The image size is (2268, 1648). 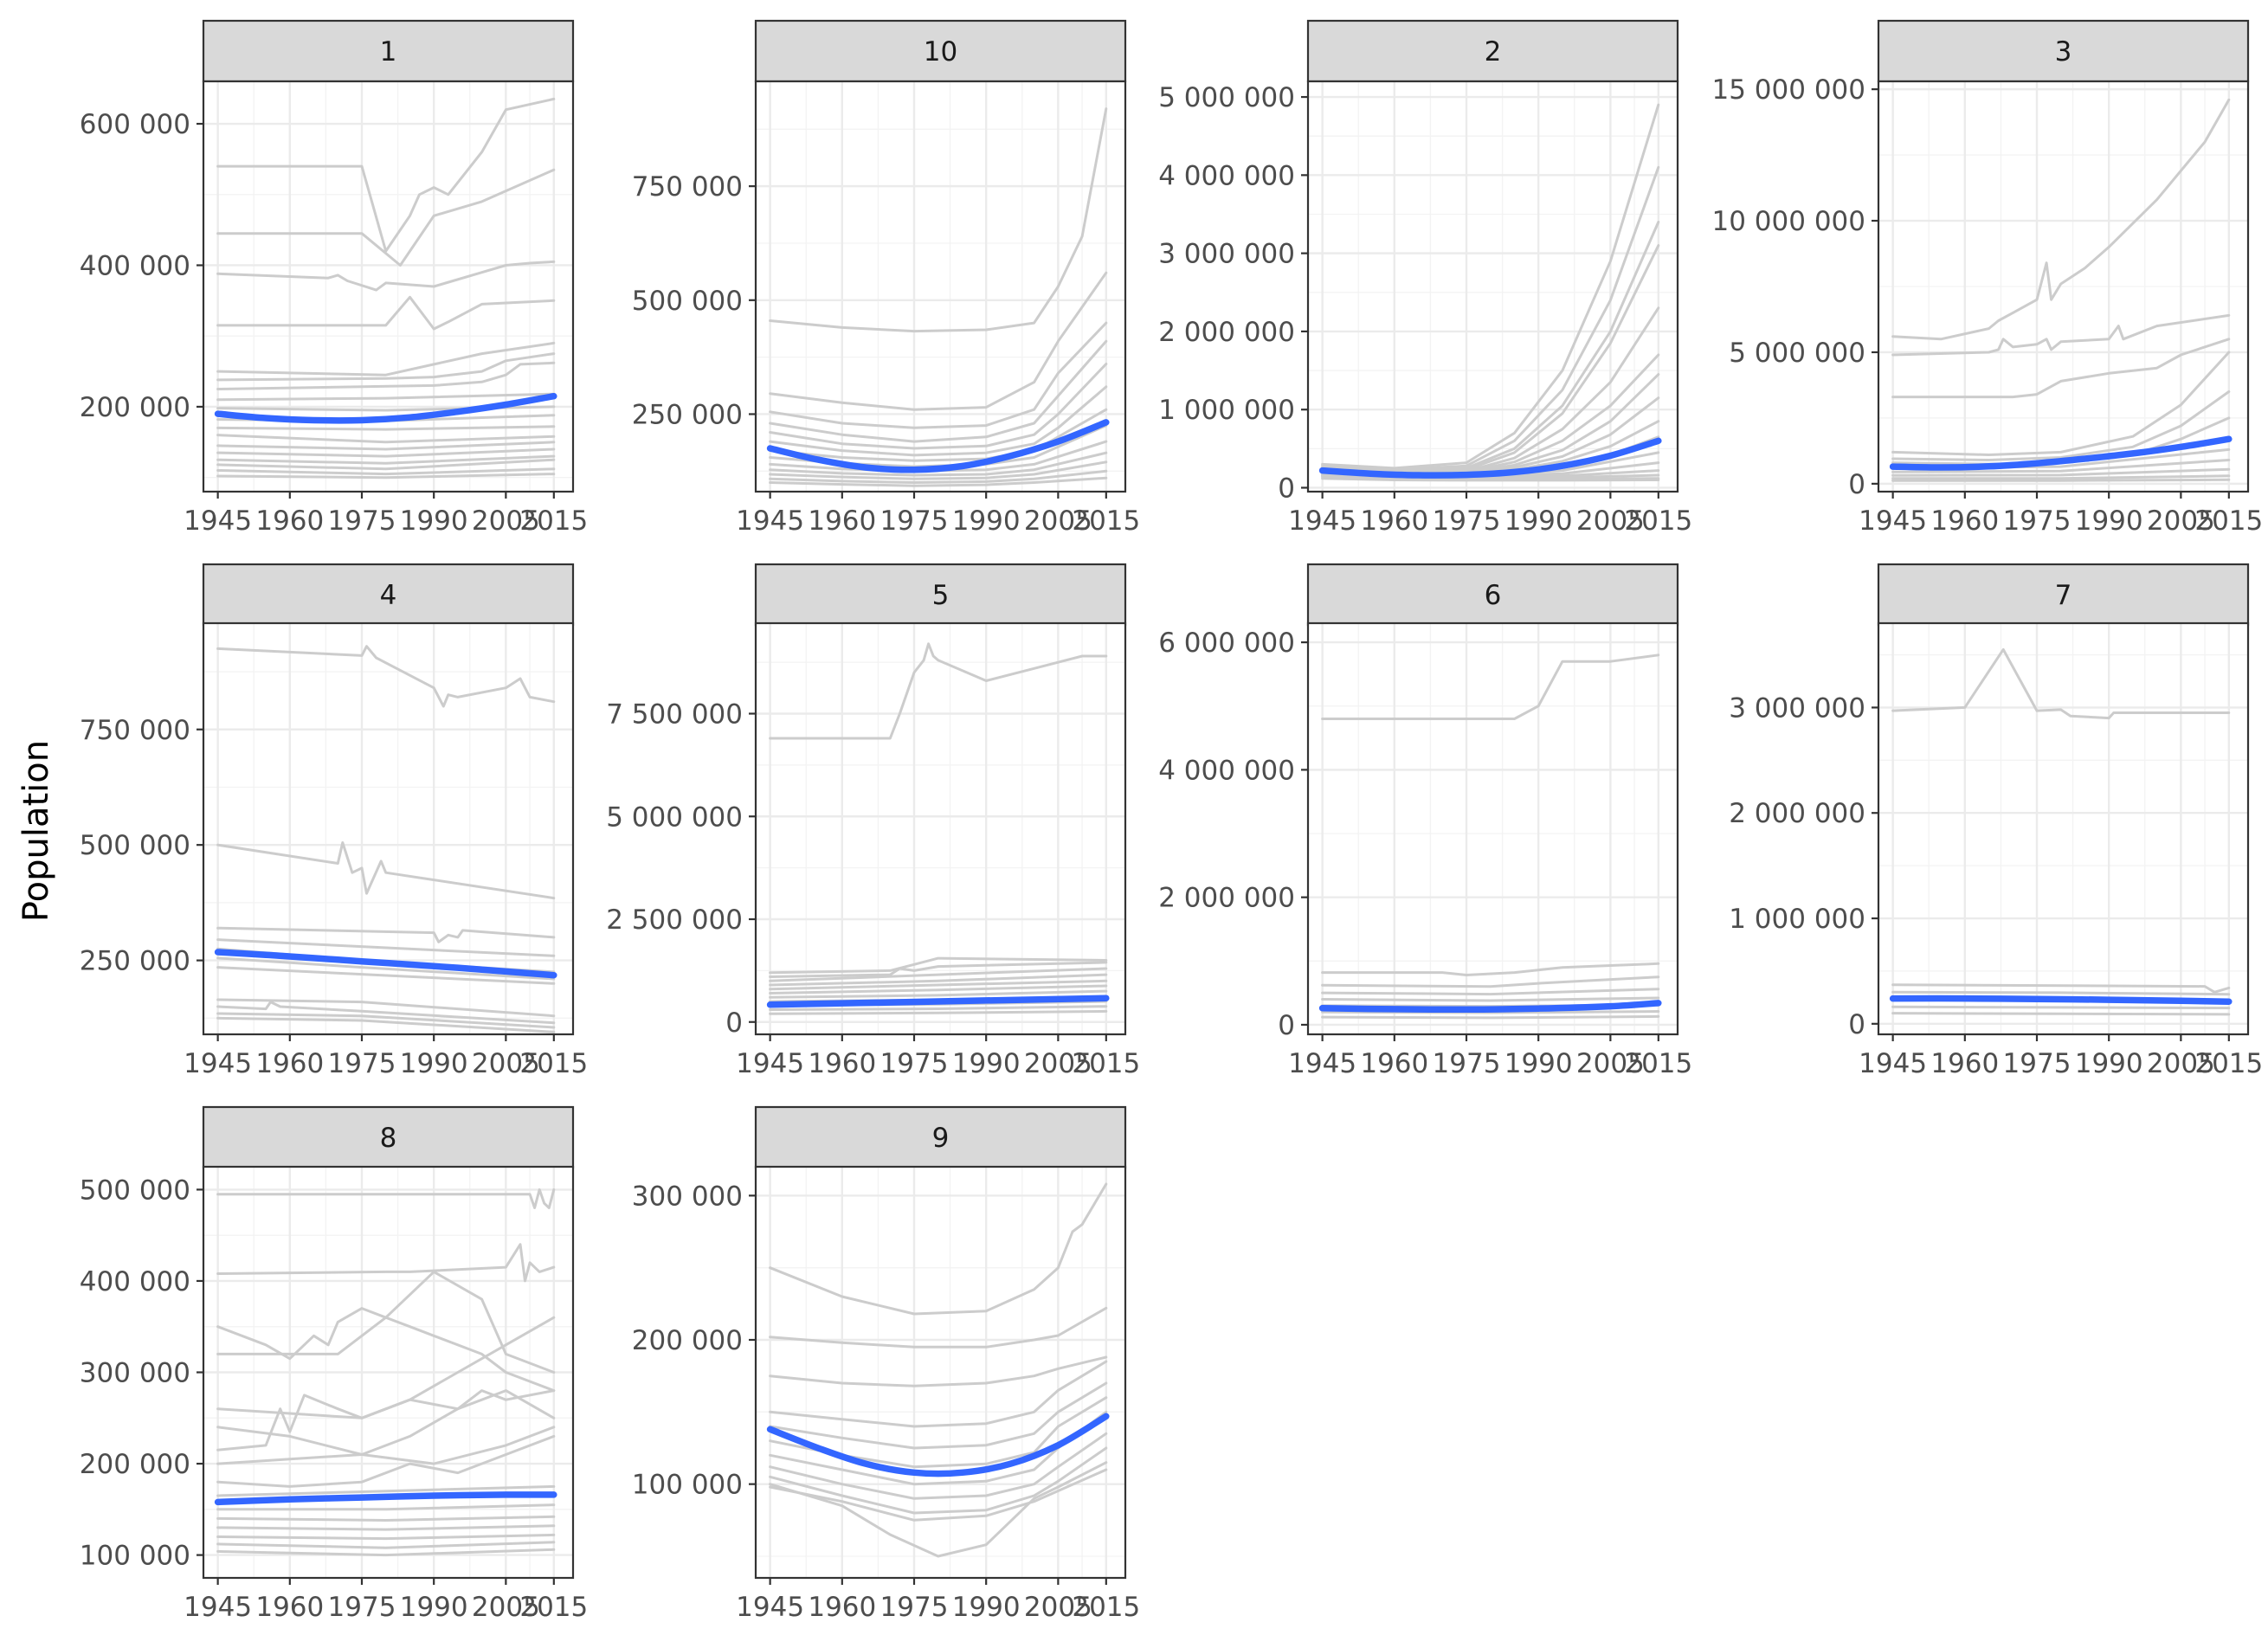 What do you see at coordinates (1226, 643) in the screenshot?
I see `y-tick-label: 6 000 000` at bounding box center [1226, 643].